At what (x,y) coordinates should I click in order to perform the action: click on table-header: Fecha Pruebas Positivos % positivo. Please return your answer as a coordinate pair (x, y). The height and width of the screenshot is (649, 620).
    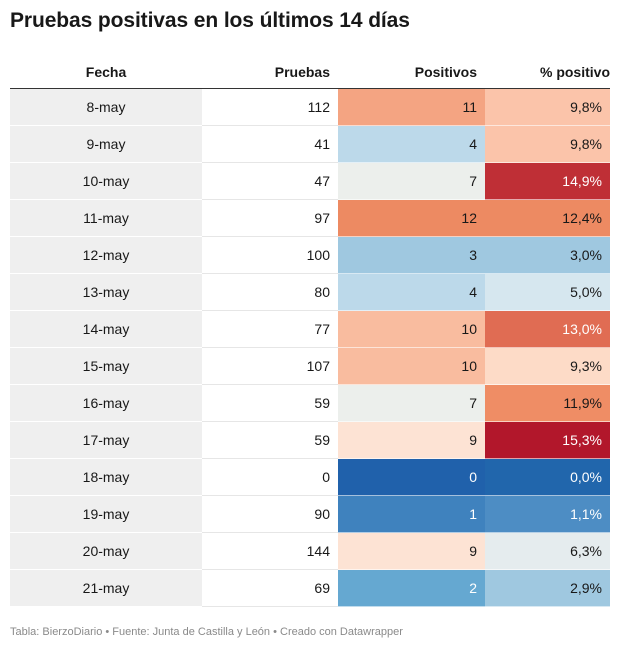
    Looking at the image, I should click on (310, 72).